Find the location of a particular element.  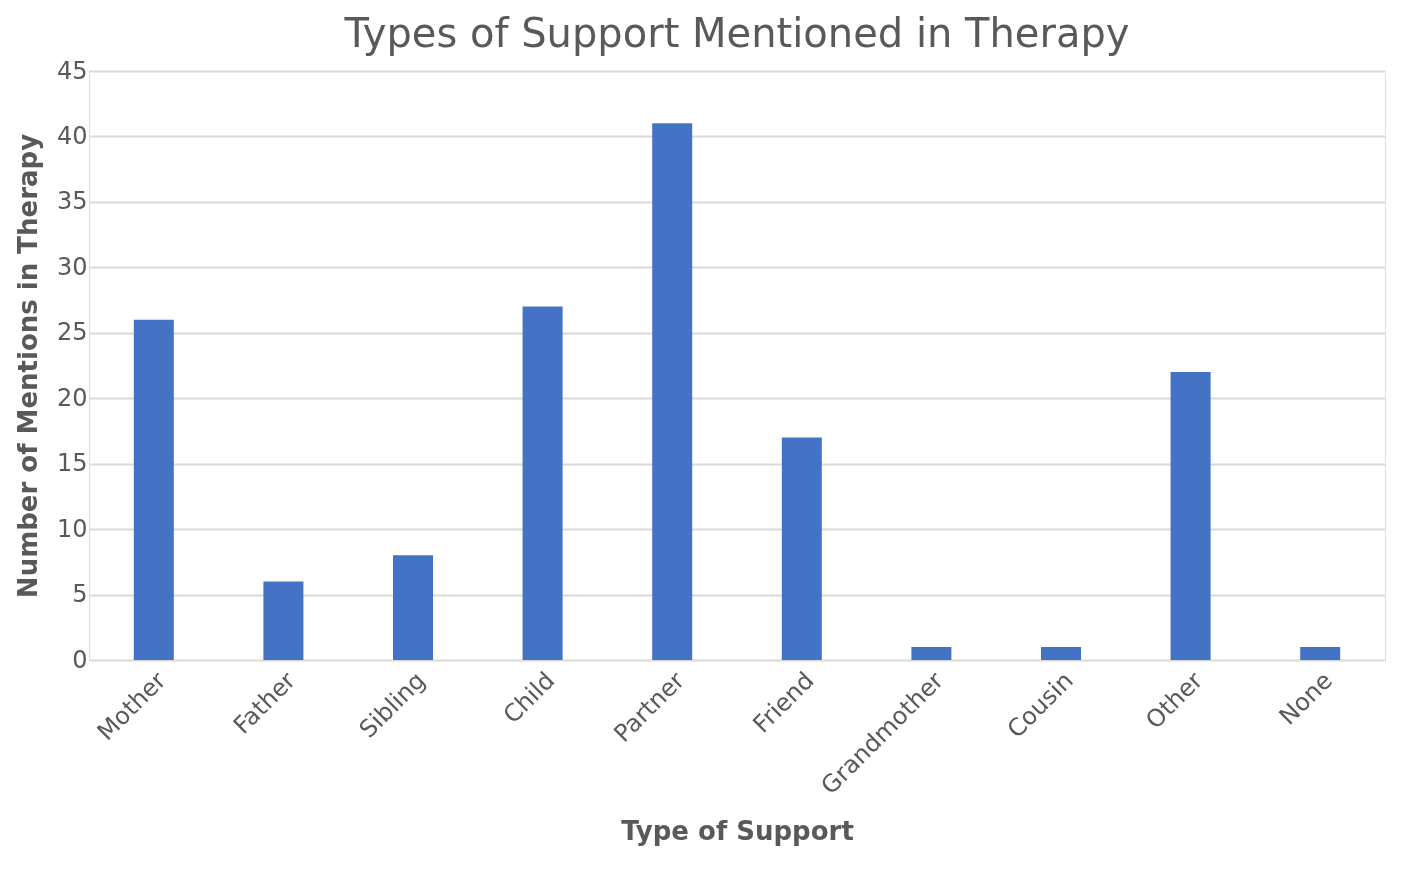

x-axis-title: Type of Support is located at coordinates (737, 831).